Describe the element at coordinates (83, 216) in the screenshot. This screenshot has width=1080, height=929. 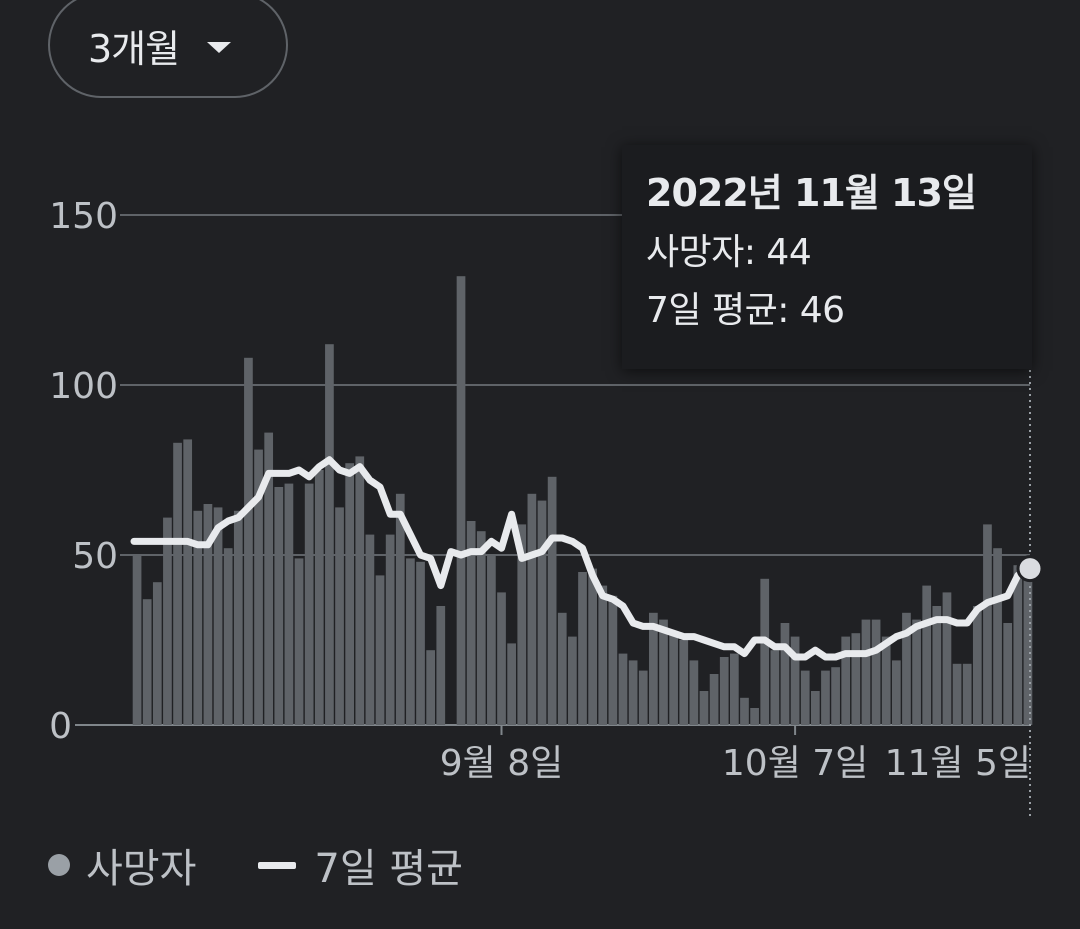
I see `y-tick-label-150: 150` at that location.